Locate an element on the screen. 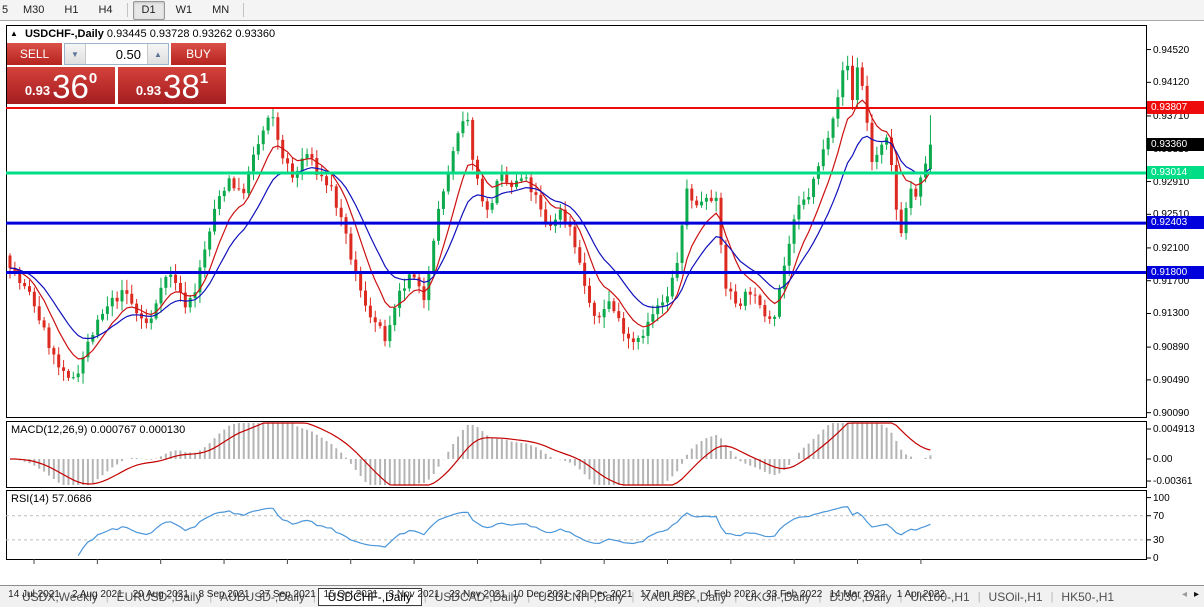 This screenshot has height=611, width=1204. tab-scroll-left-icon: ◂ is located at coordinates (1184, 594).